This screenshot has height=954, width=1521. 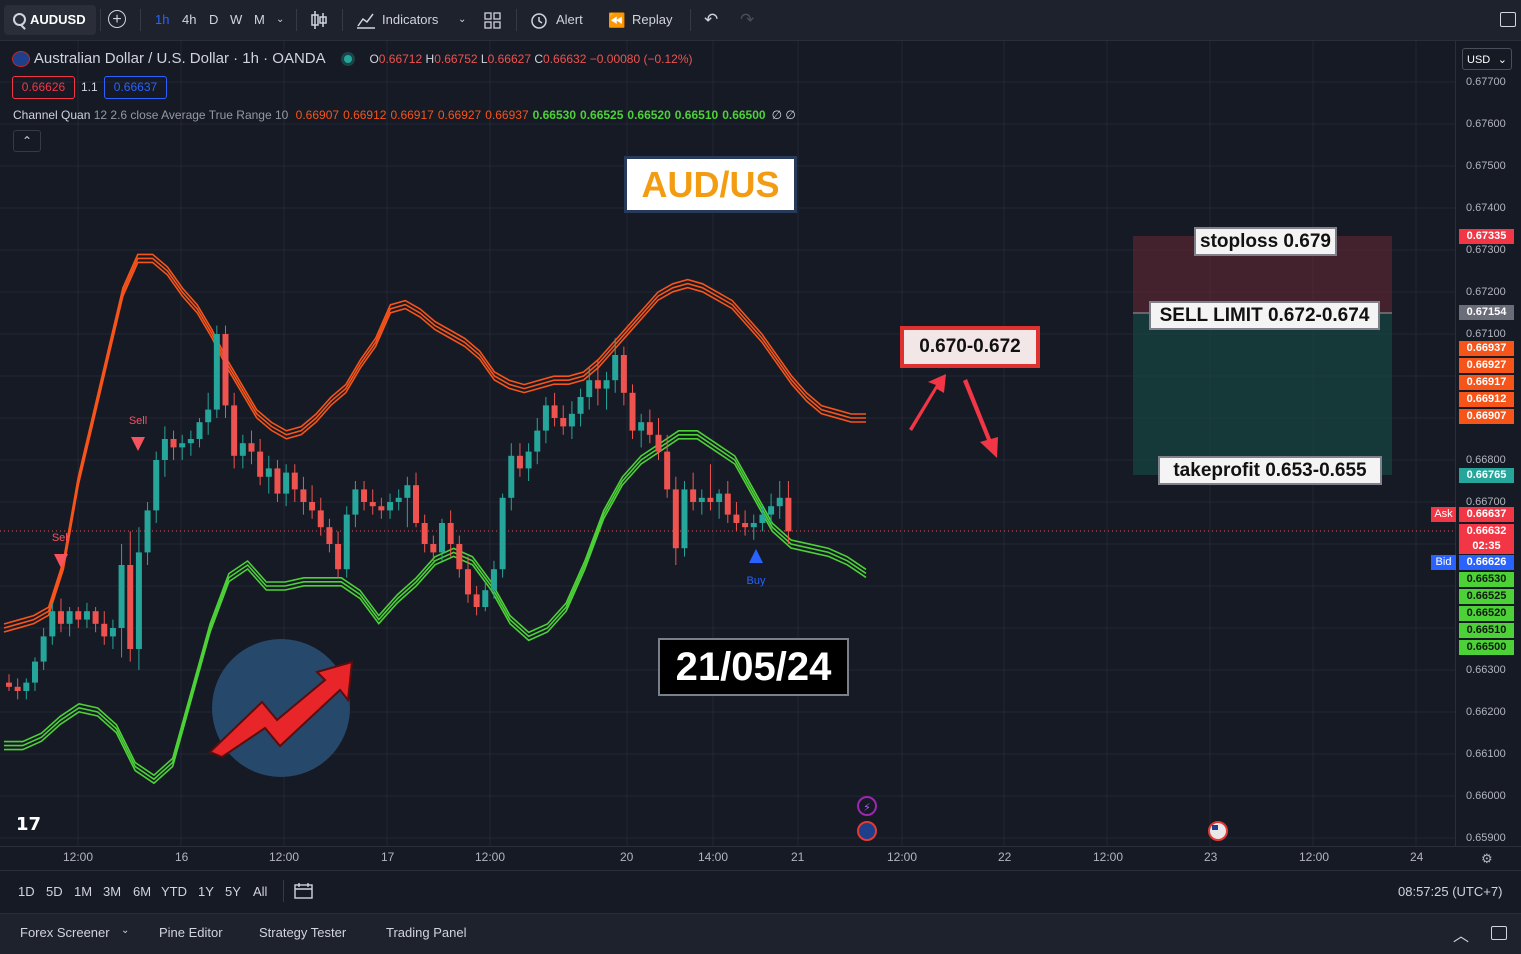 What do you see at coordinates (27, 141) in the screenshot?
I see `collapse-legend-button: ⌃` at bounding box center [27, 141].